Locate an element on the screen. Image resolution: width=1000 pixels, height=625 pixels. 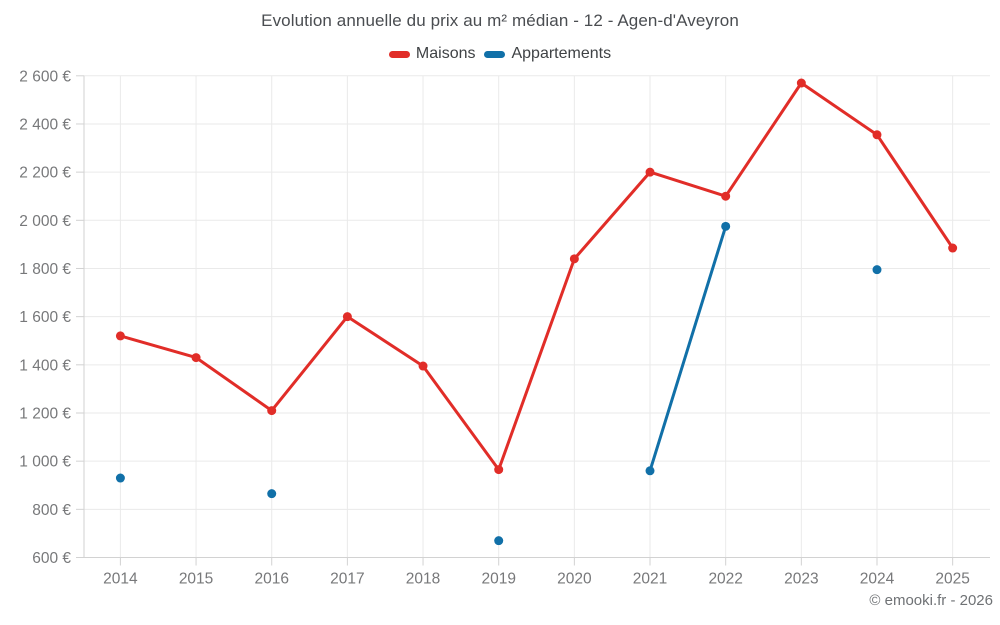
y-axis-tick-label: 1 800 € is located at coordinates (45, 269).